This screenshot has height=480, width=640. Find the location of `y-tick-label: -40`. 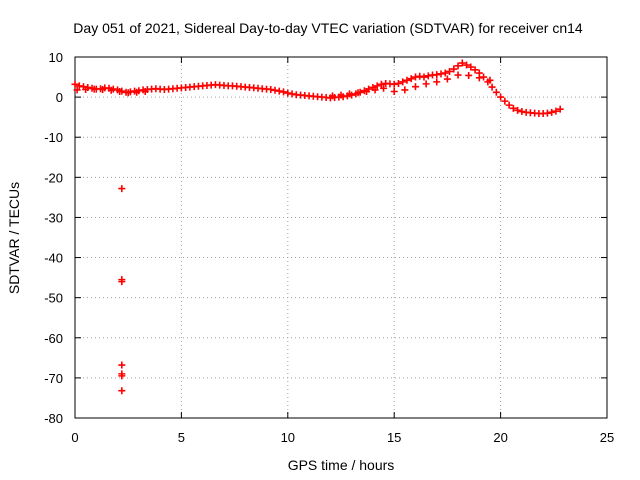

y-tick-label: -40 is located at coordinates (53, 258).